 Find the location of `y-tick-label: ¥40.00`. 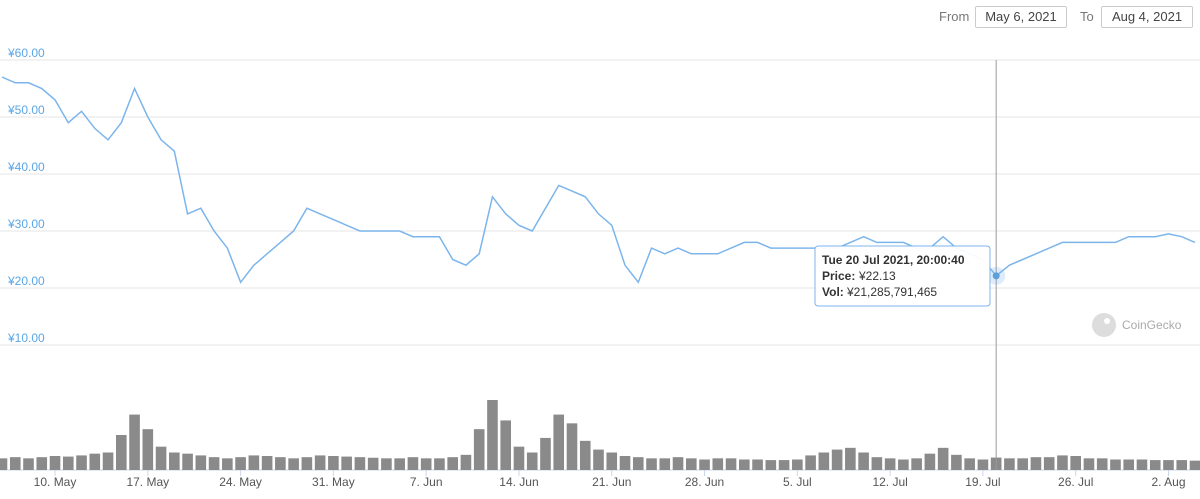

y-tick-label: ¥40.00 is located at coordinates (26, 167).